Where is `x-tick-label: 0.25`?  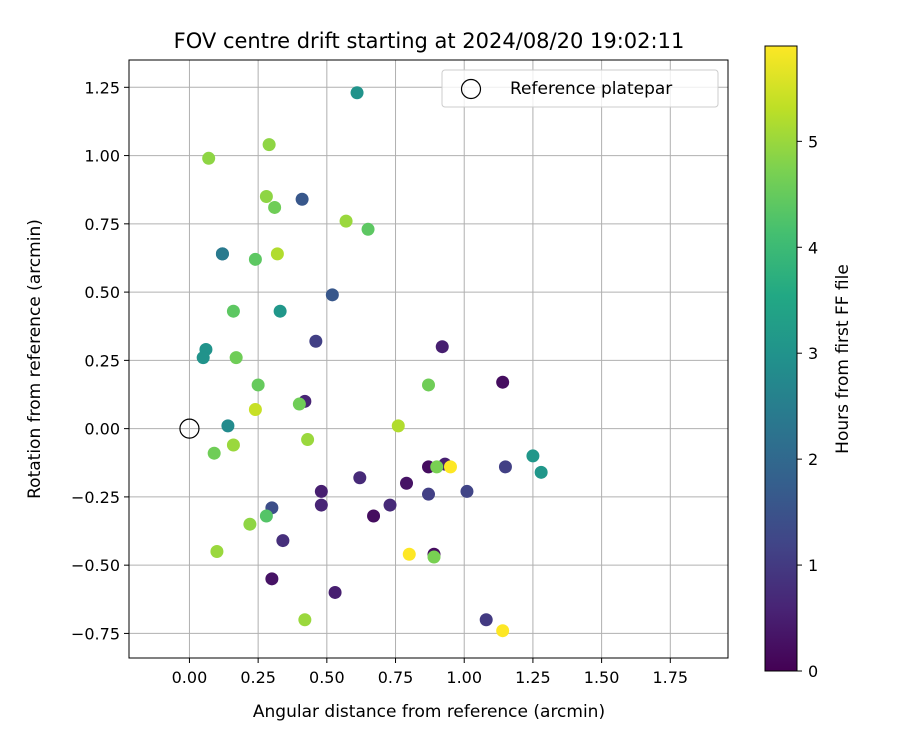 x-tick-label: 0.25 is located at coordinates (258, 677).